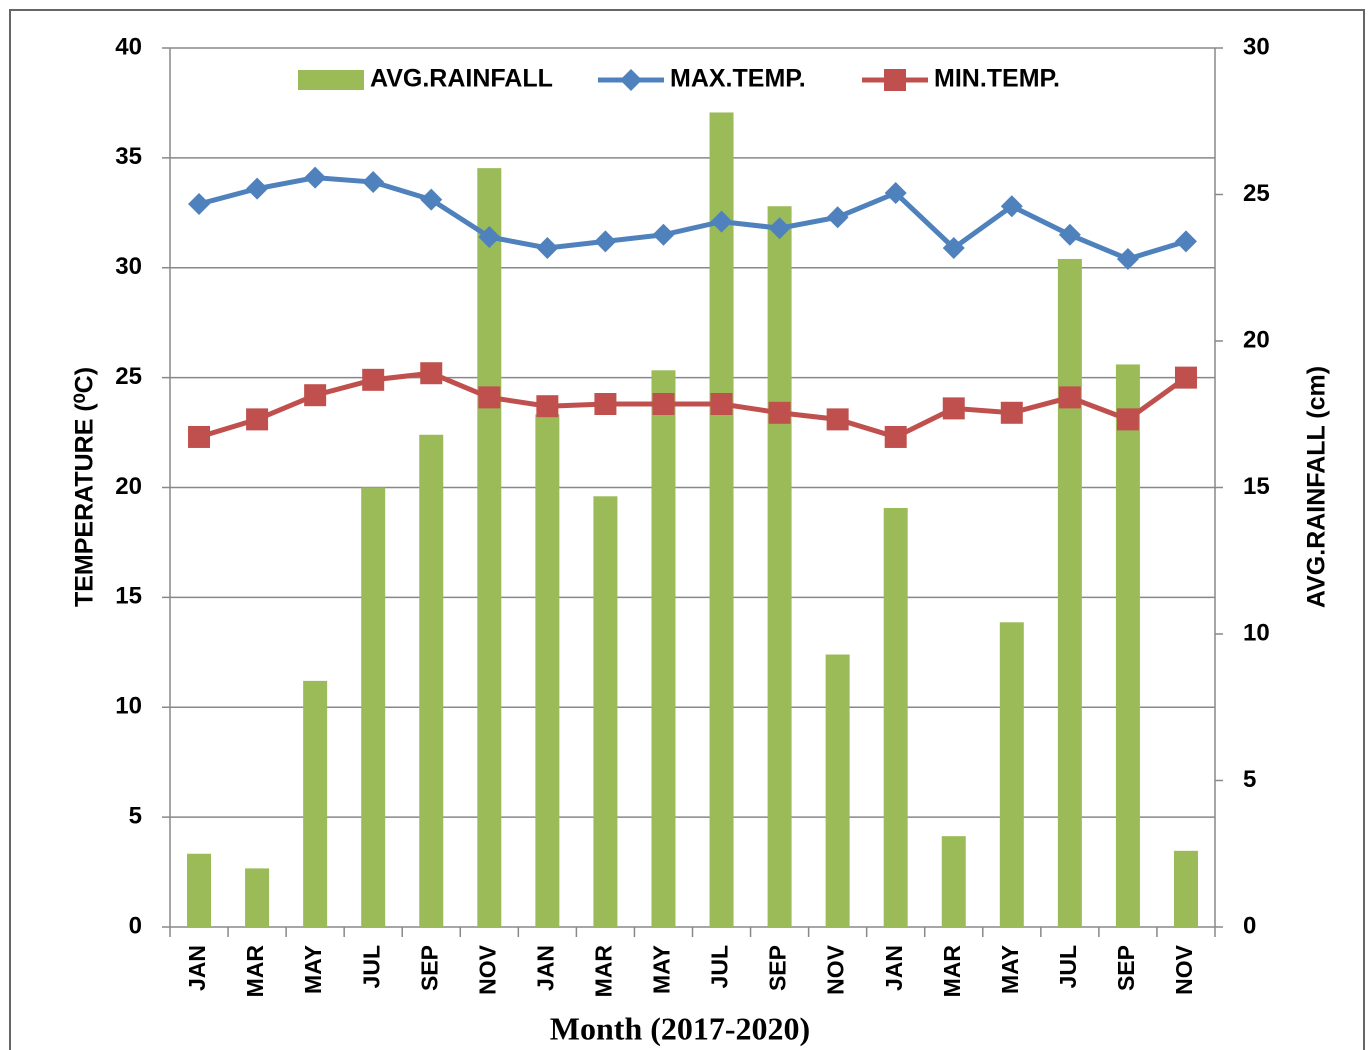 The height and width of the screenshot is (1050, 1370). Describe the element at coordinates (1249, 779) in the screenshot. I see `y2-tick-label: 5` at that location.